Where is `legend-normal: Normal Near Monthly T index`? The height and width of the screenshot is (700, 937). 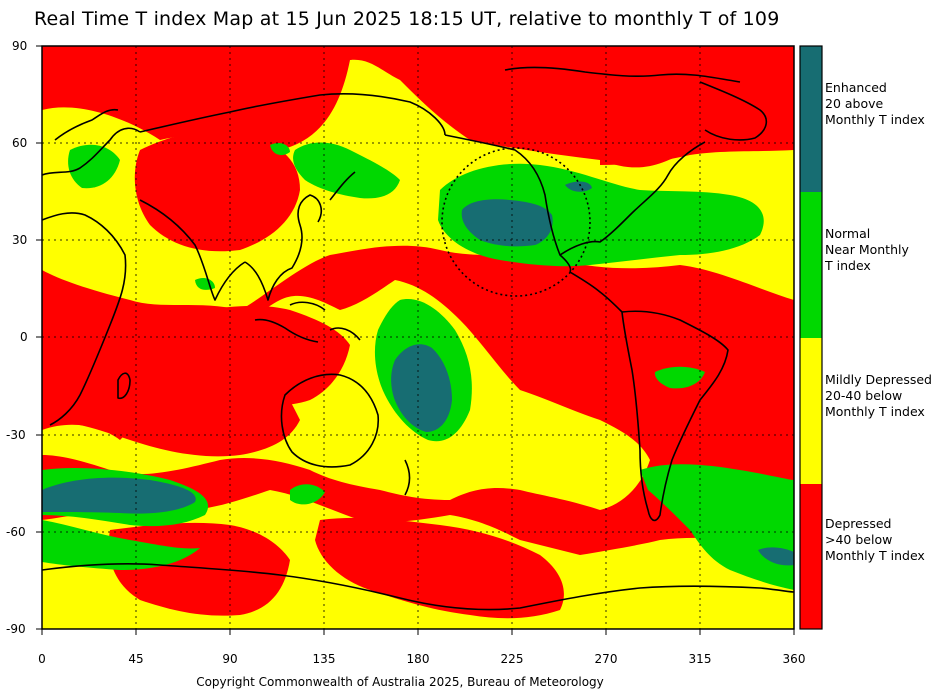 legend-normal: Normal Near Monthly T index is located at coordinates (881, 250).